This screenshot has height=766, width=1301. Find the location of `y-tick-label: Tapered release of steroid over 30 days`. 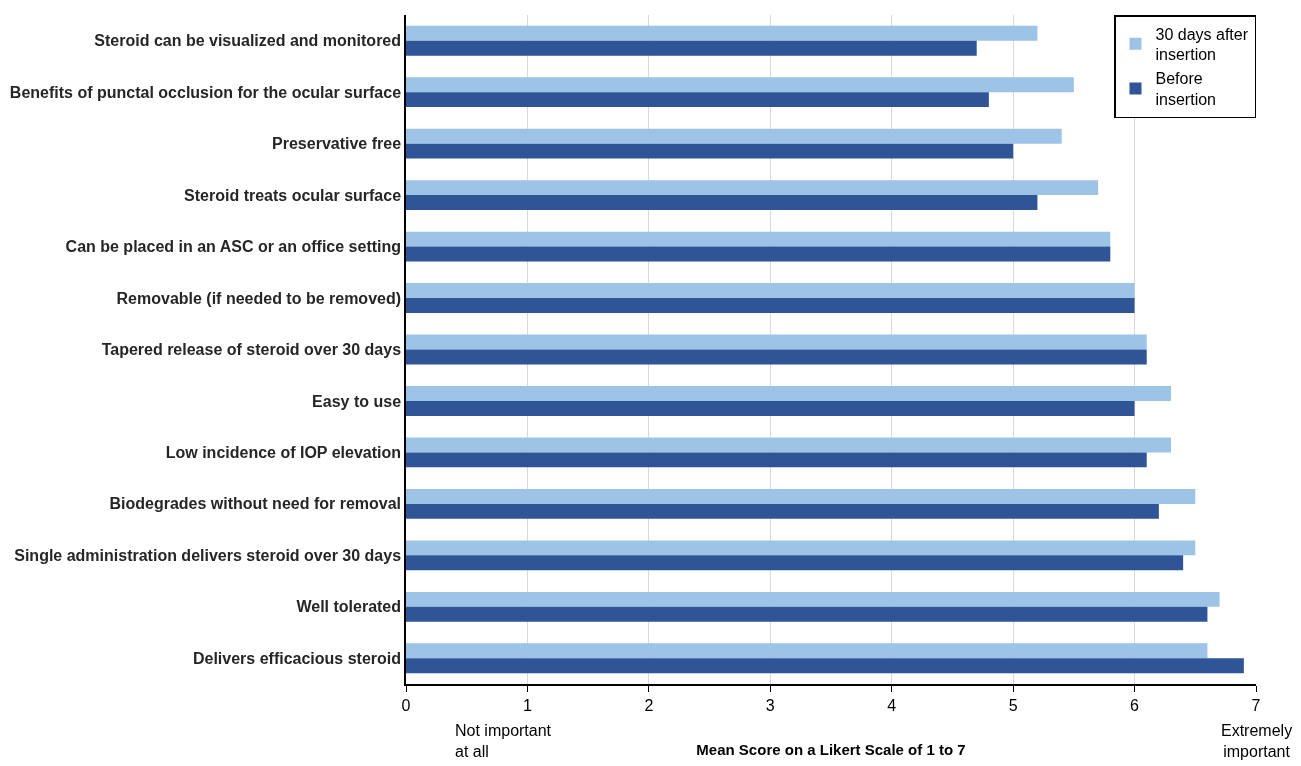

y-tick-label: Tapered release of steroid over 30 days is located at coordinates (251, 350).